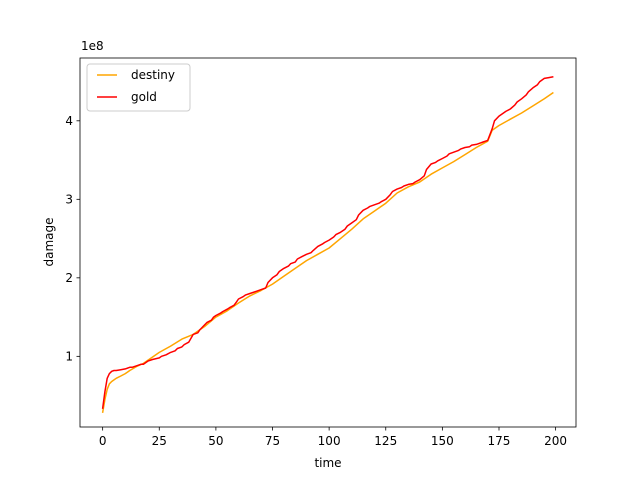 This screenshot has width=640, height=480. I want to click on legend-label-gold: gold, so click(144, 97).